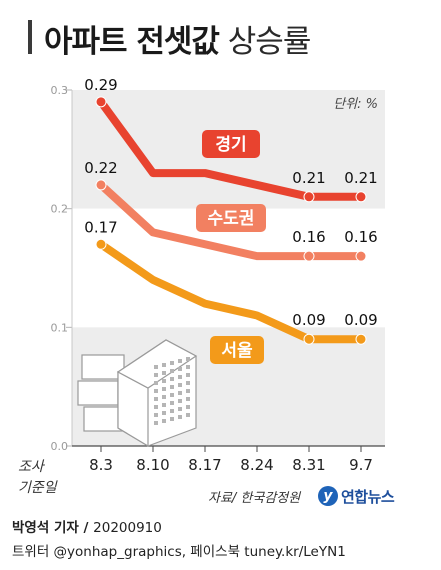  I want to click on byline: 박영석 기자 / 20200910, so click(87, 526).